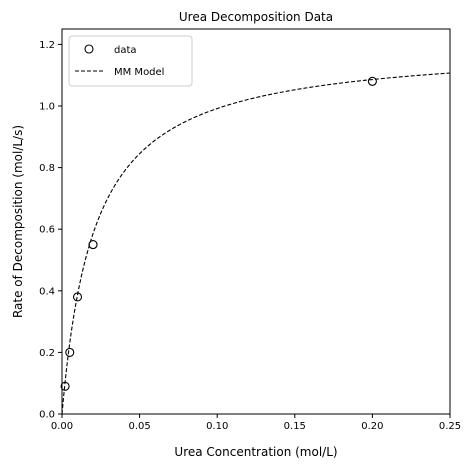  What do you see at coordinates (47, 291) in the screenshot?
I see `y-tick-label: 0.4` at bounding box center [47, 291].